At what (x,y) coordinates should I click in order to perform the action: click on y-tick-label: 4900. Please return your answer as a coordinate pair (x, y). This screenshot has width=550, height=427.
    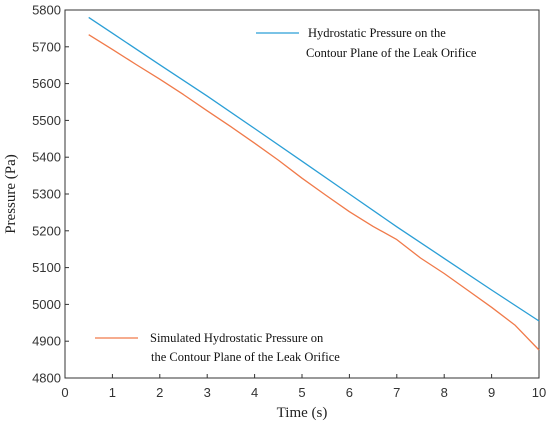
    Looking at the image, I should click on (46, 341).